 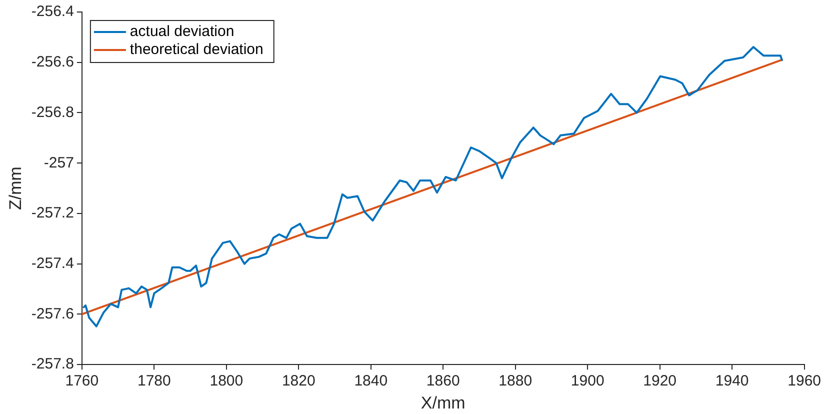 What do you see at coordinates (52, 213) in the screenshot?
I see `y-tick-label: -257.2` at bounding box center [52, 213].